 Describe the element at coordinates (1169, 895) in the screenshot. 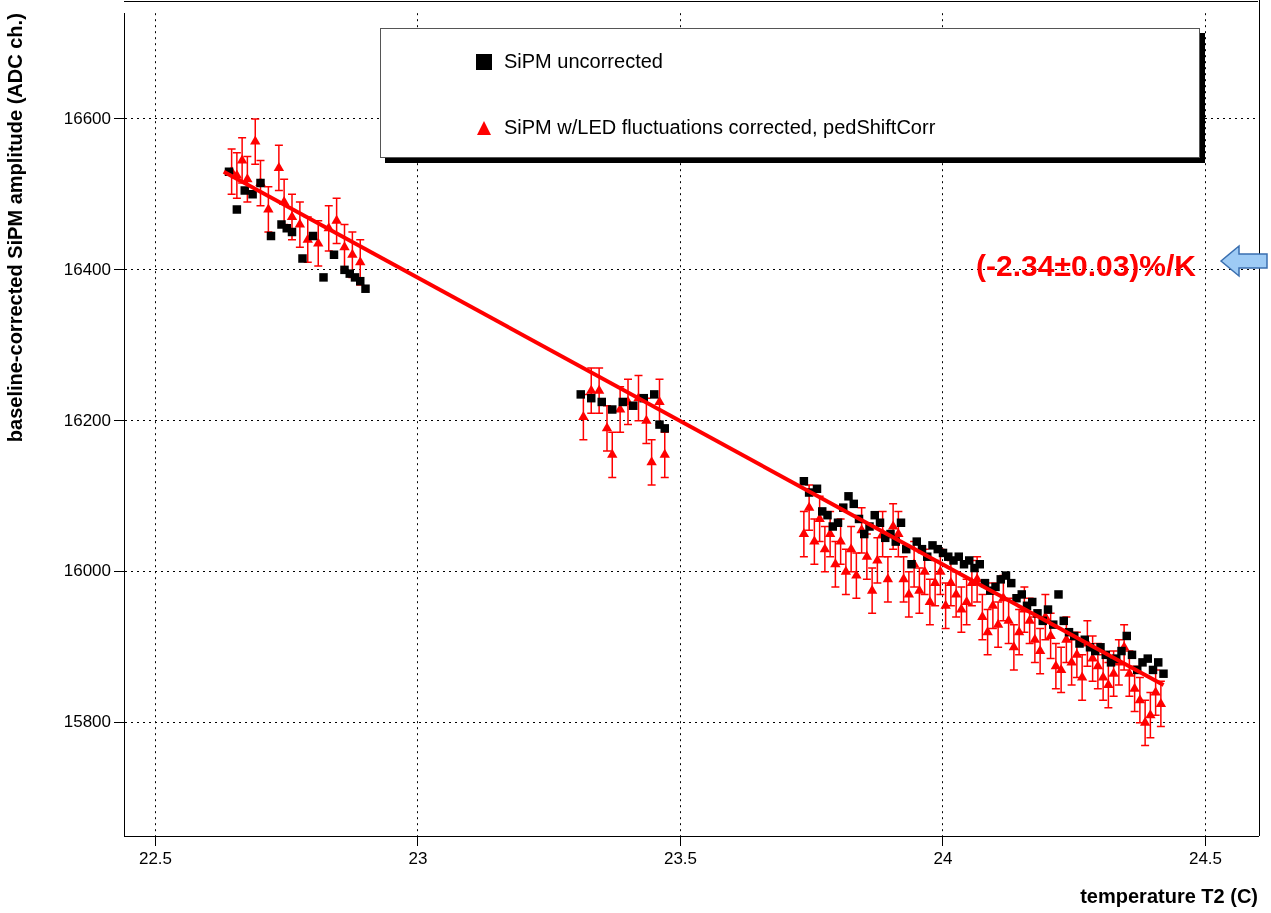

I see `x-axis-title: temperature T2 (C)` at that location.